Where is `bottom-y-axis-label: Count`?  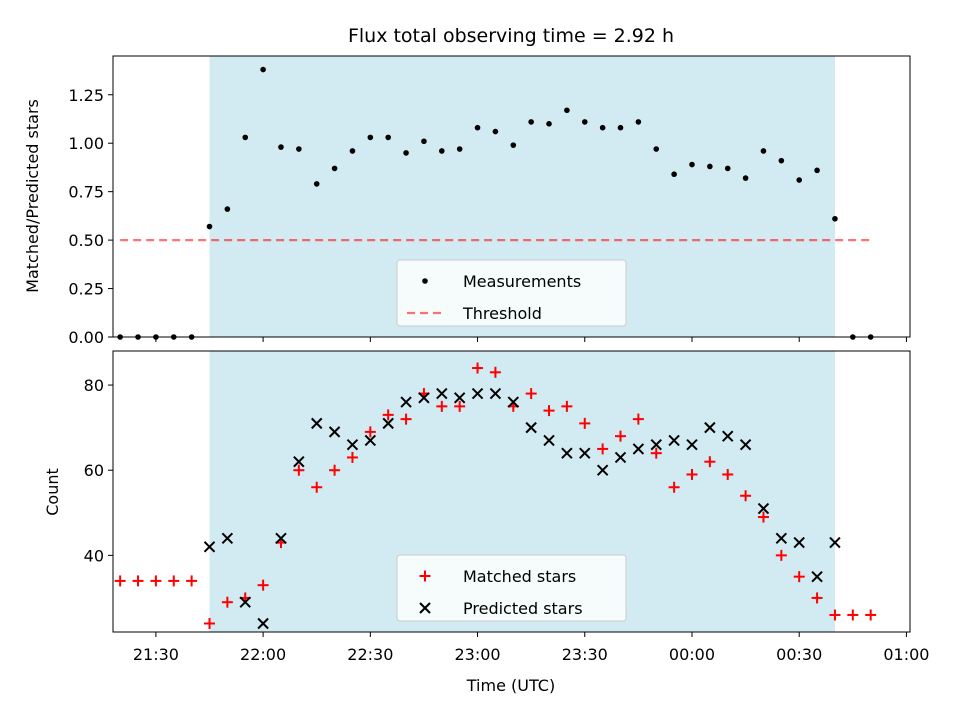
bottom-y-axis-label: Count is located at coordinates (52, 492).